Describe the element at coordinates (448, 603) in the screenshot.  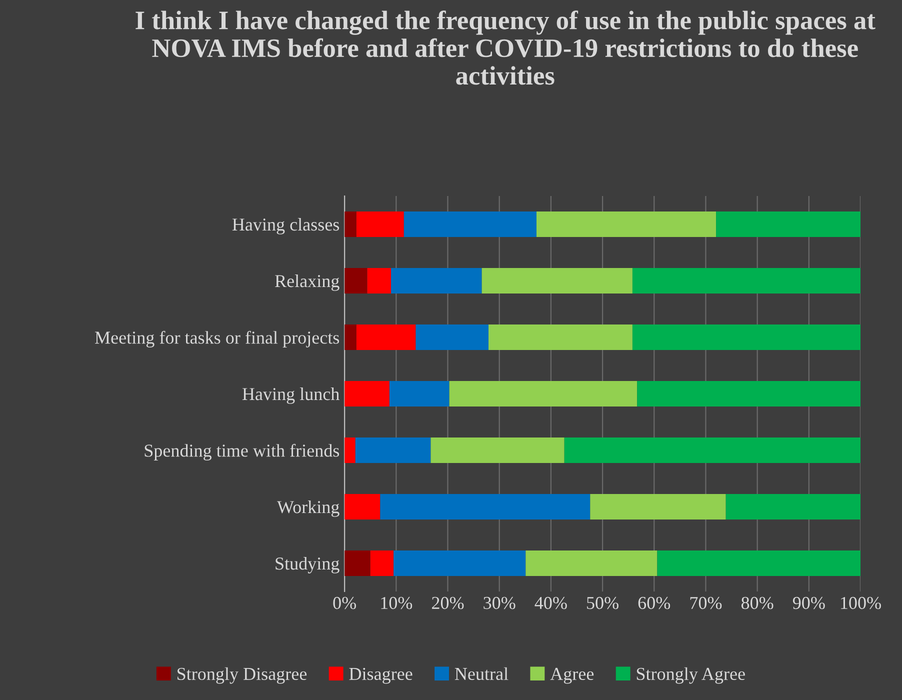
I see `x-tick-label: 20%` at that location.